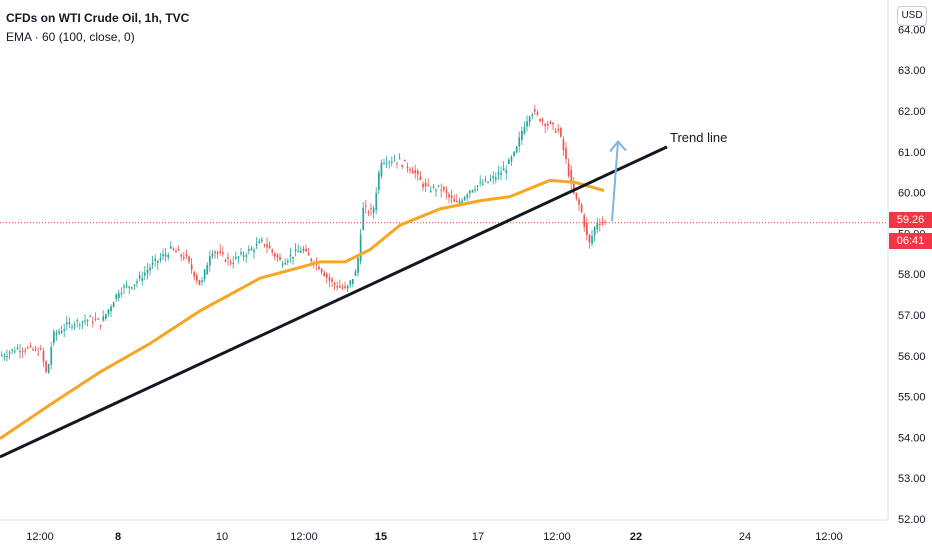 The width and height of the screenshot is (932, 550). What do you see at coordinates (434, 537) in the screenshot?
I see `time-axis: 12:00 8 10 12:00 15 17 12:00 22 24 12:00` at bounding box center [434, 537].